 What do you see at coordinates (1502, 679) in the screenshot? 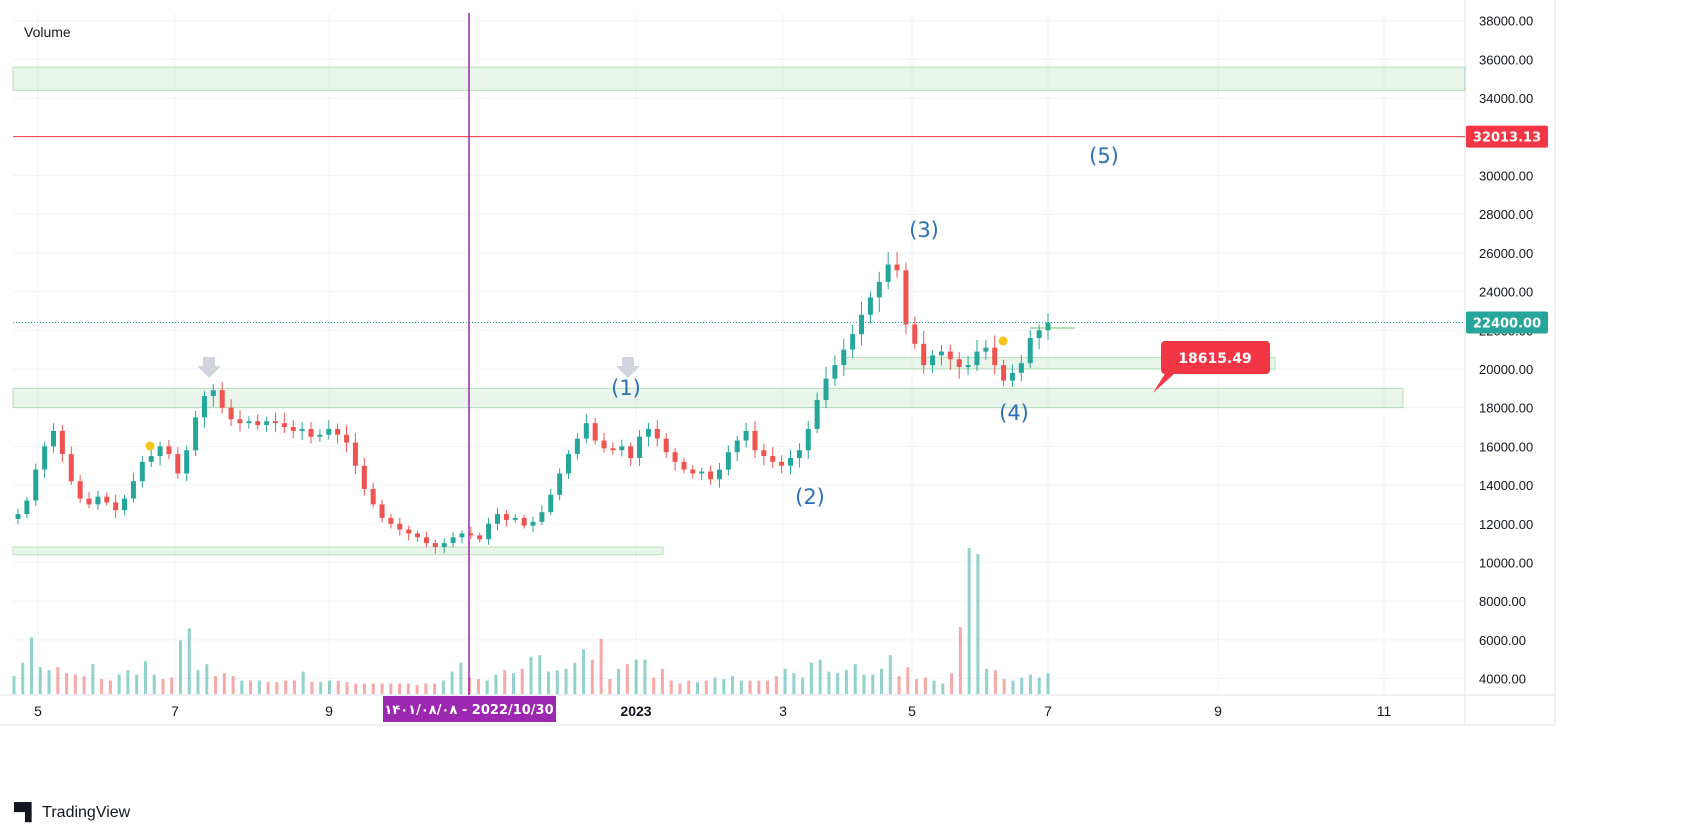
I see `y-tick-label: 4000.00` at bounding box center [1502, 679].